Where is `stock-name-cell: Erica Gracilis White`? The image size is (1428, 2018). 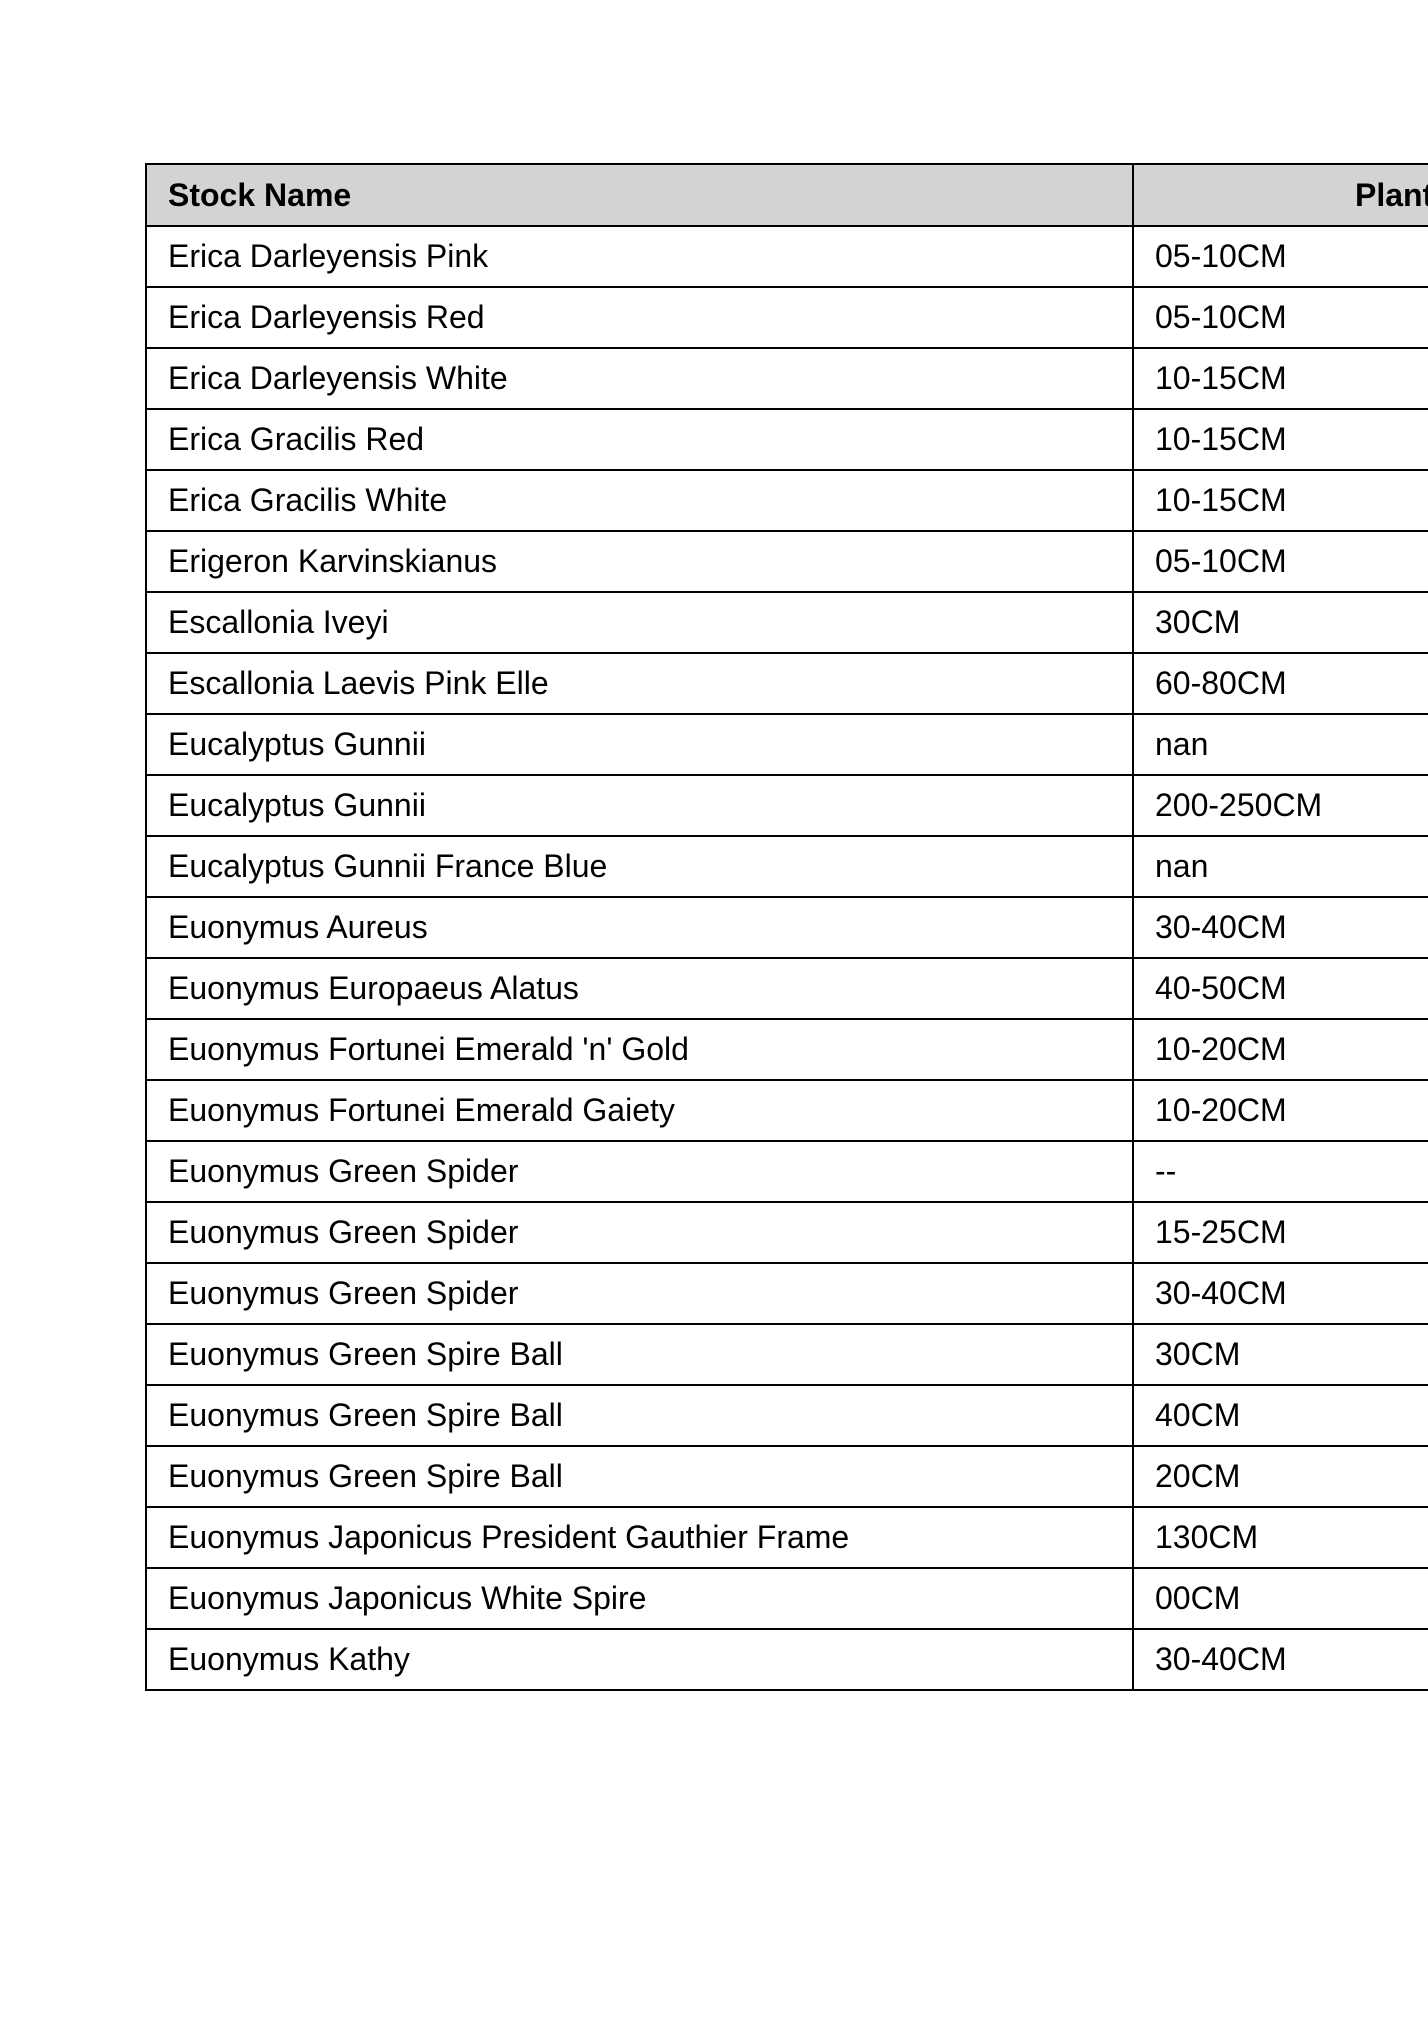
stock-name-cell: Erica Gracilis White is located at coordinates (639, 500).